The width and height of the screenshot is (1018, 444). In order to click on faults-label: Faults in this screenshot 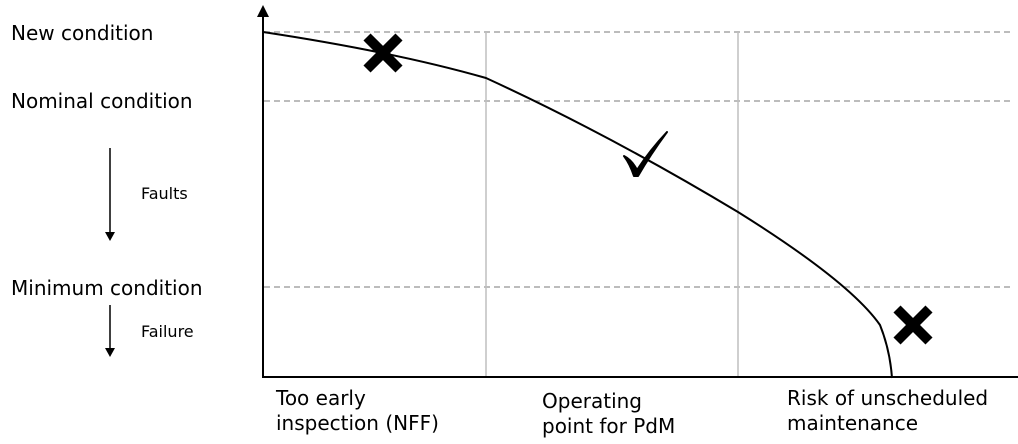, I will do `click(164, 193)`.